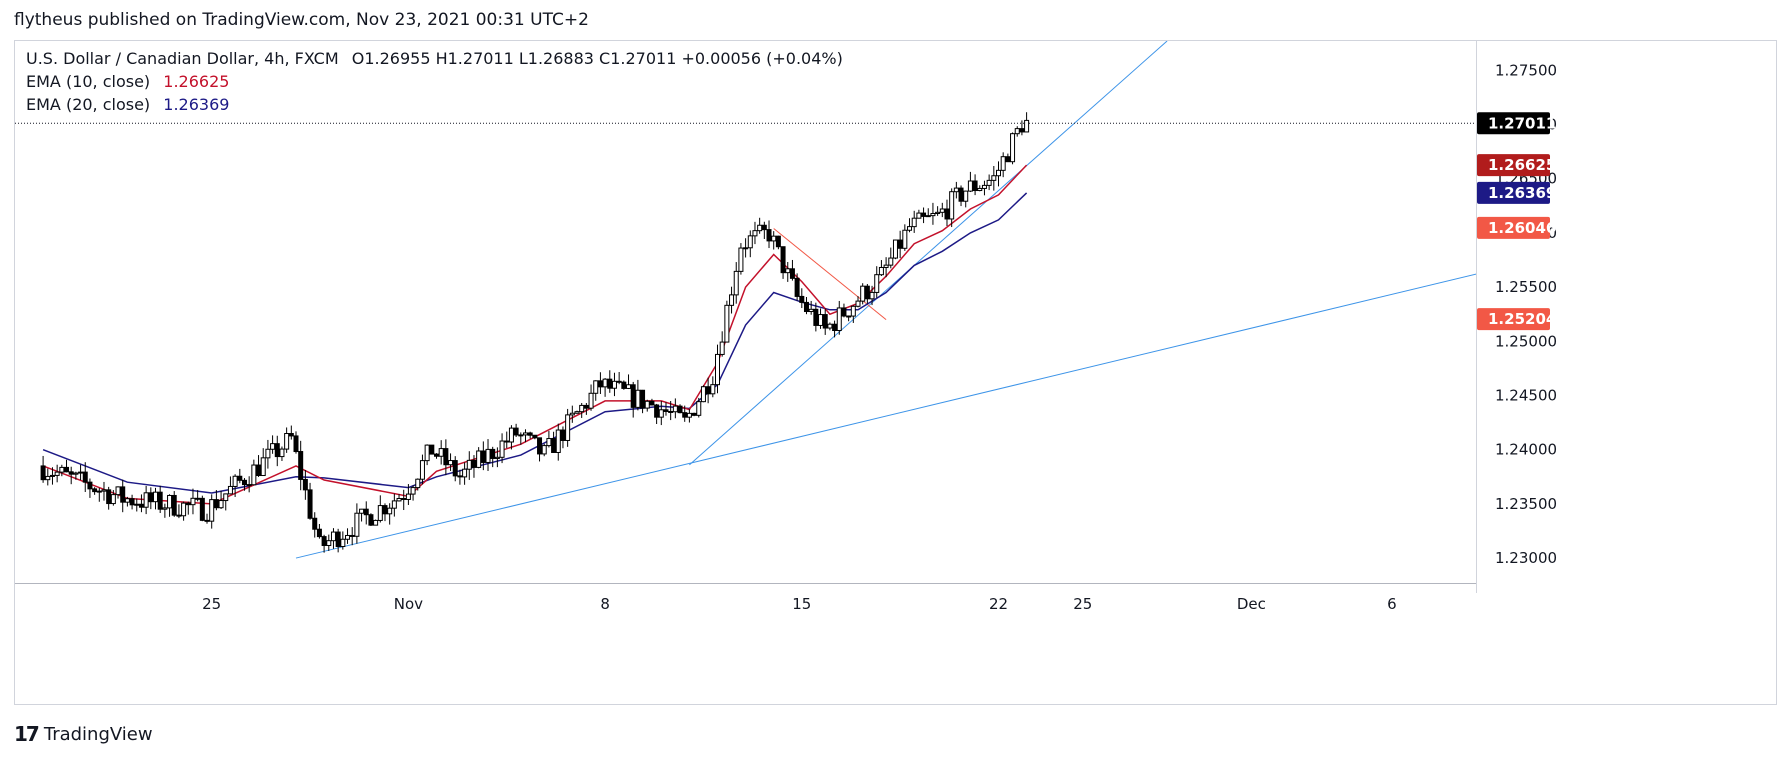 This screenshot has height=760, width=1791. What do you see at coordinates (88, 104) in the screenshot?
I see `ema20-label: EMA (20, close)` at bounding box center [88, 104].